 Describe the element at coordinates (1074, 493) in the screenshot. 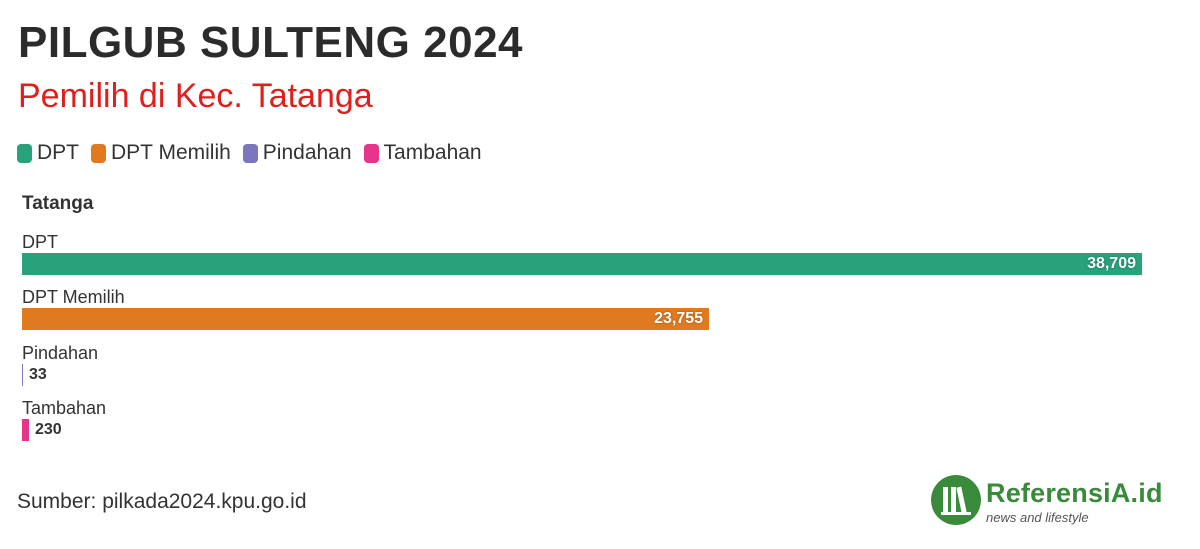

I see `logo-name: ReferensiA.id` at that location.